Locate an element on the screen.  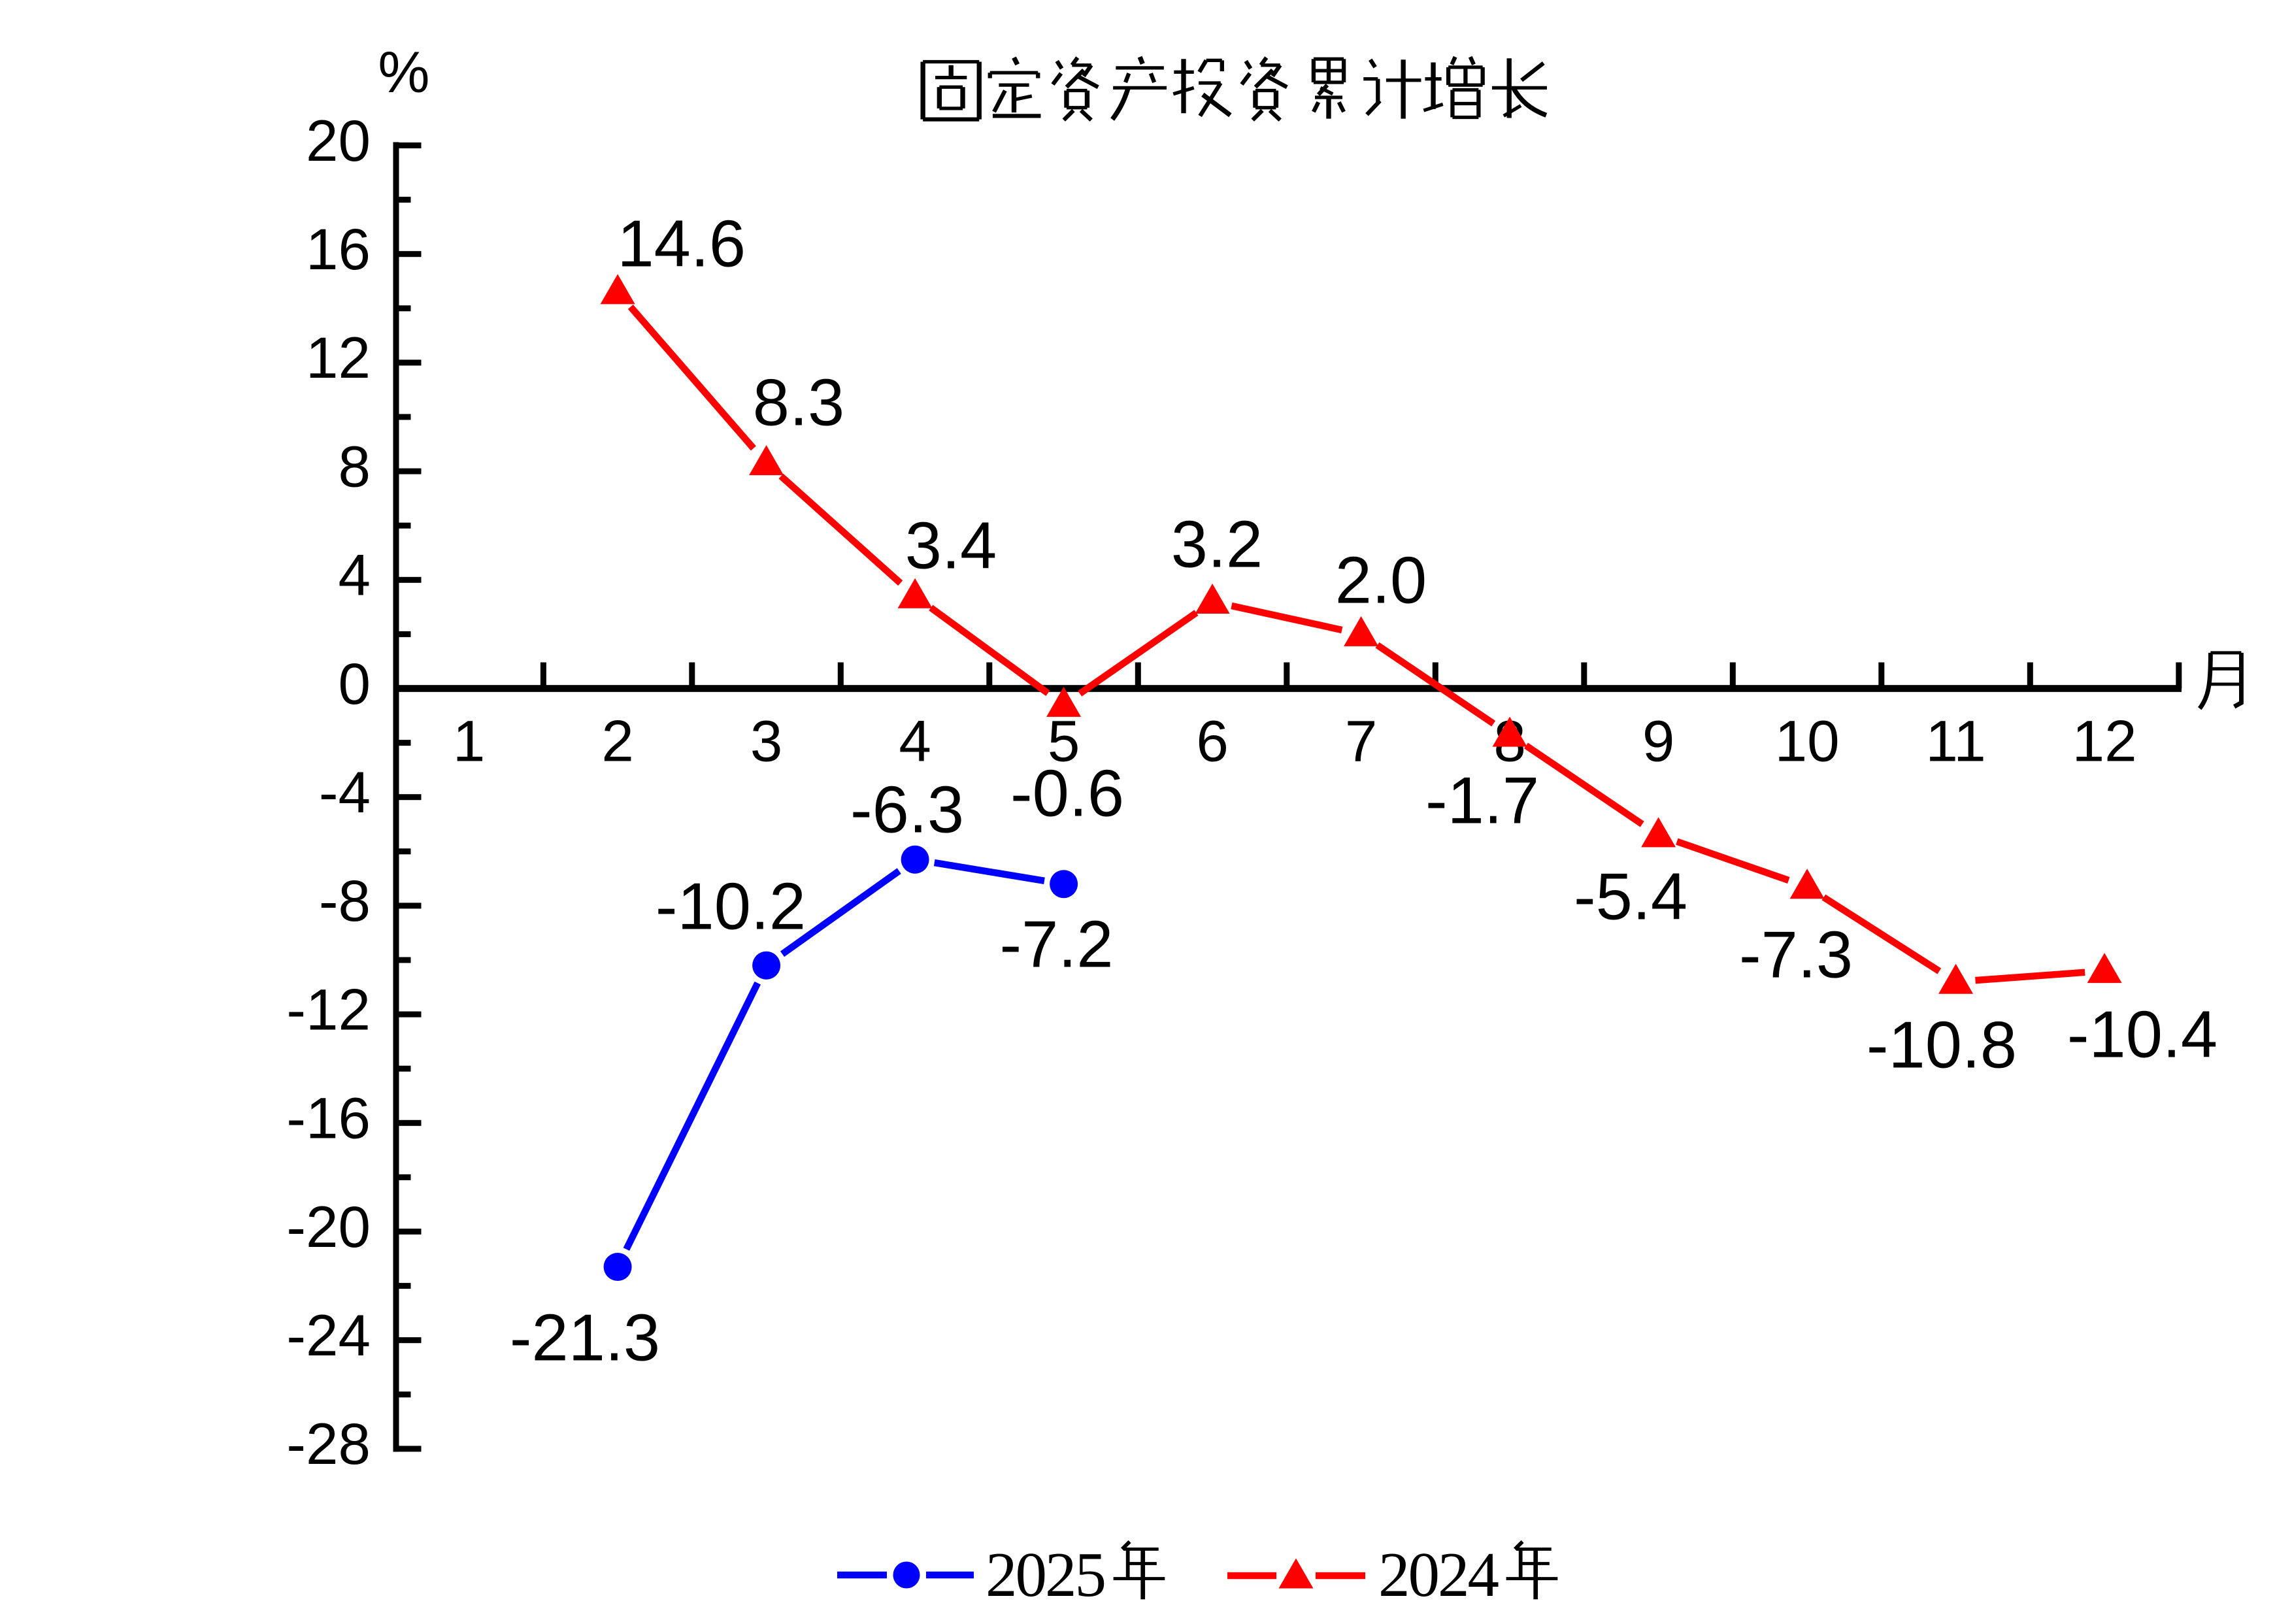
svg-text: -0.6 is located at coordinates (1067, 794).